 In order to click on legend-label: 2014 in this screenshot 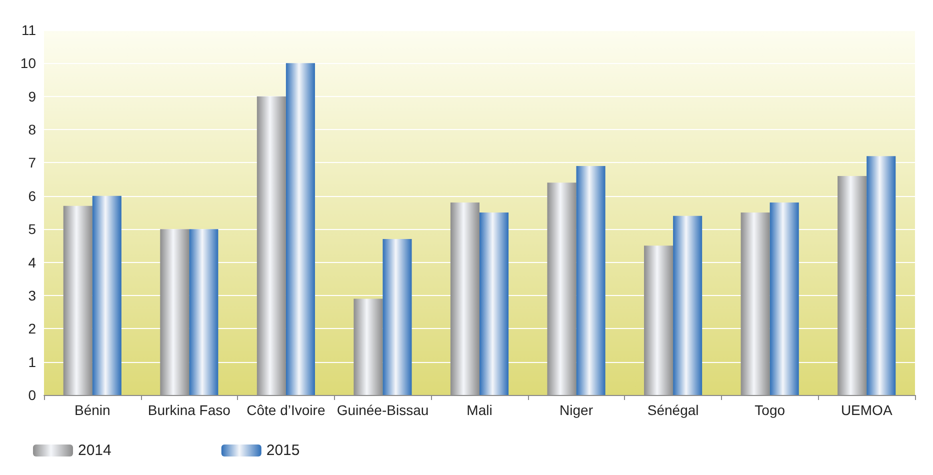, I will do `click(95, 450)`.